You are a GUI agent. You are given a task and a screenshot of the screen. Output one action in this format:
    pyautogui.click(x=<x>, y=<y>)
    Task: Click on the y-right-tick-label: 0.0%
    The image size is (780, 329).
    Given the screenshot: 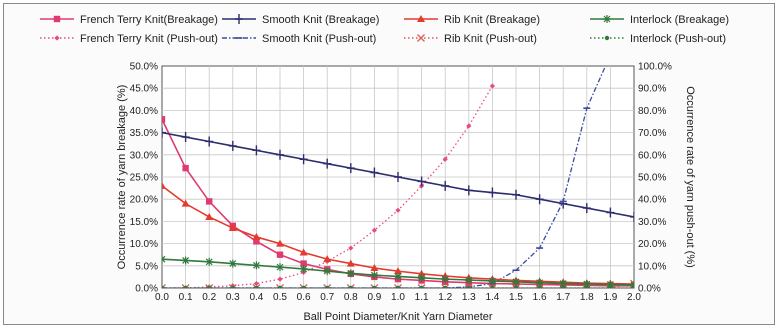 What is the action you would take?
    pyautogui.click(x=649, y=289)
    